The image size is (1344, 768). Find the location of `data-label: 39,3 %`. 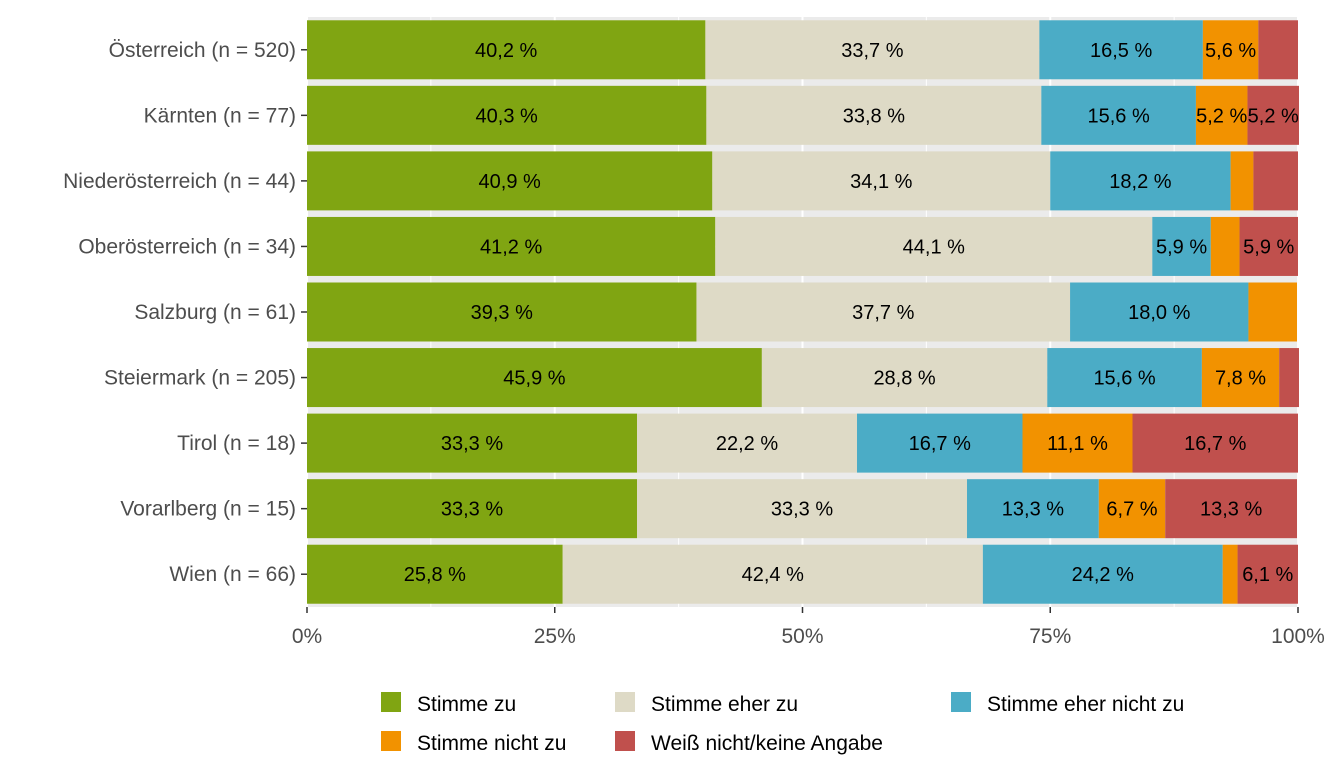

data-label: 39,3 % is located at coordinates (502, 313).